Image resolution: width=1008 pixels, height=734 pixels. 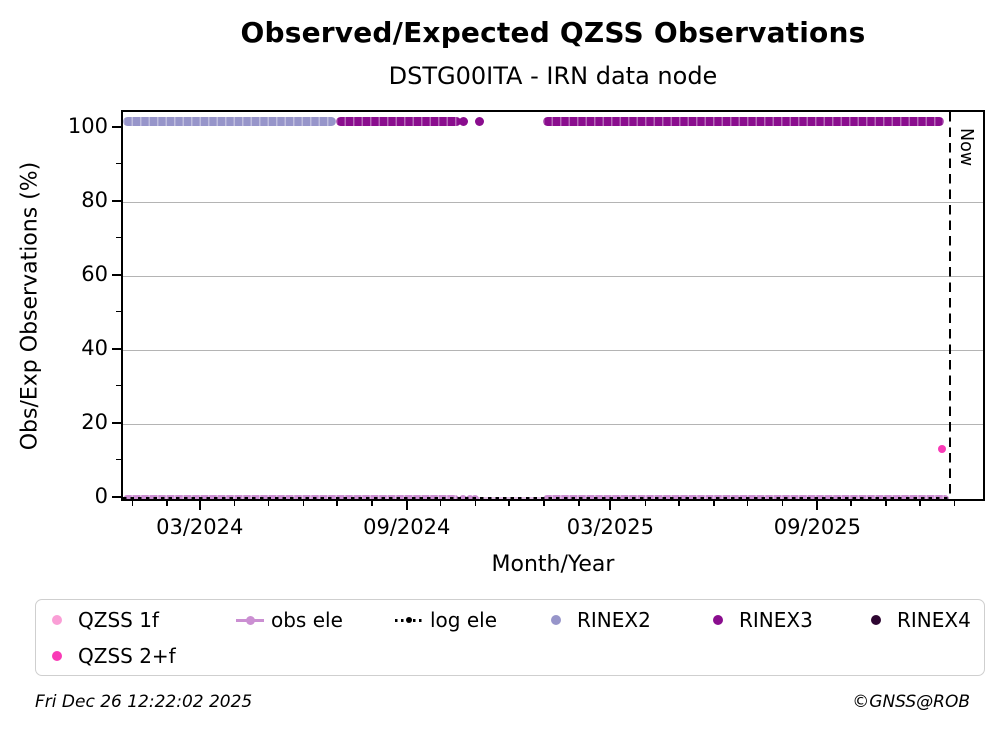 What do you see at coordinates (610, 527) in the screenshot?
I see `x-tick-label: 03/2025` at bounding box center [610, 527].